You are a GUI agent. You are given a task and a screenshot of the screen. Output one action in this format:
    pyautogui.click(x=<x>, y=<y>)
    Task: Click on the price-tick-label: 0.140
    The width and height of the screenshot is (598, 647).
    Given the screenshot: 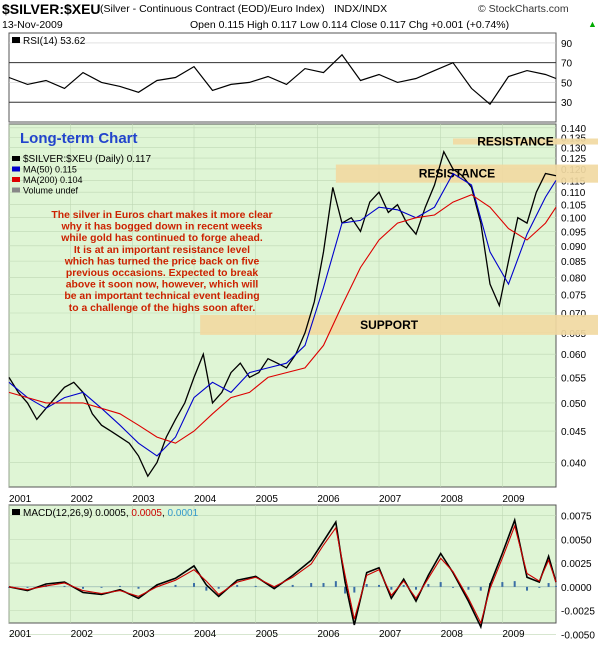 What is the action you would take?
    pyautogui.click(x=573, y=129)
    